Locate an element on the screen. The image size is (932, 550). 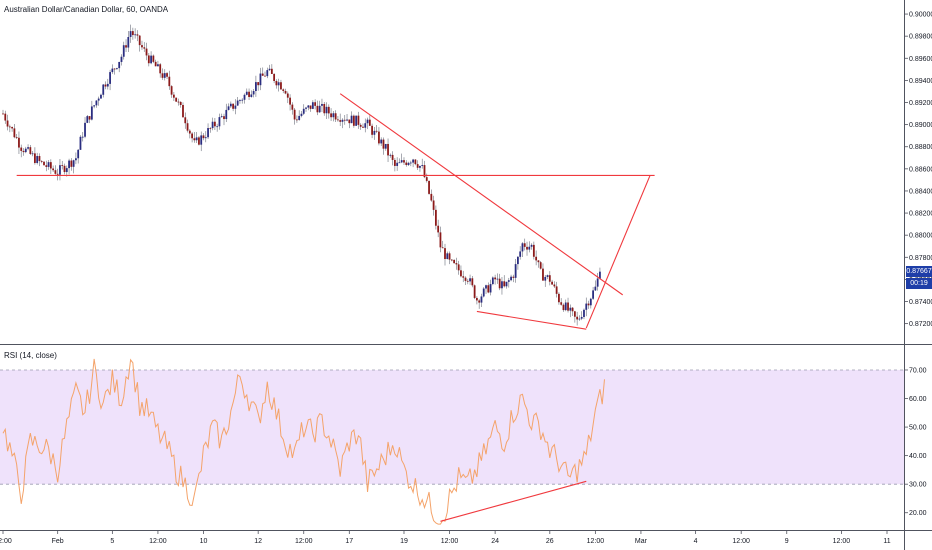
time-tick-label: 24 is located at coordinates (495, 541).